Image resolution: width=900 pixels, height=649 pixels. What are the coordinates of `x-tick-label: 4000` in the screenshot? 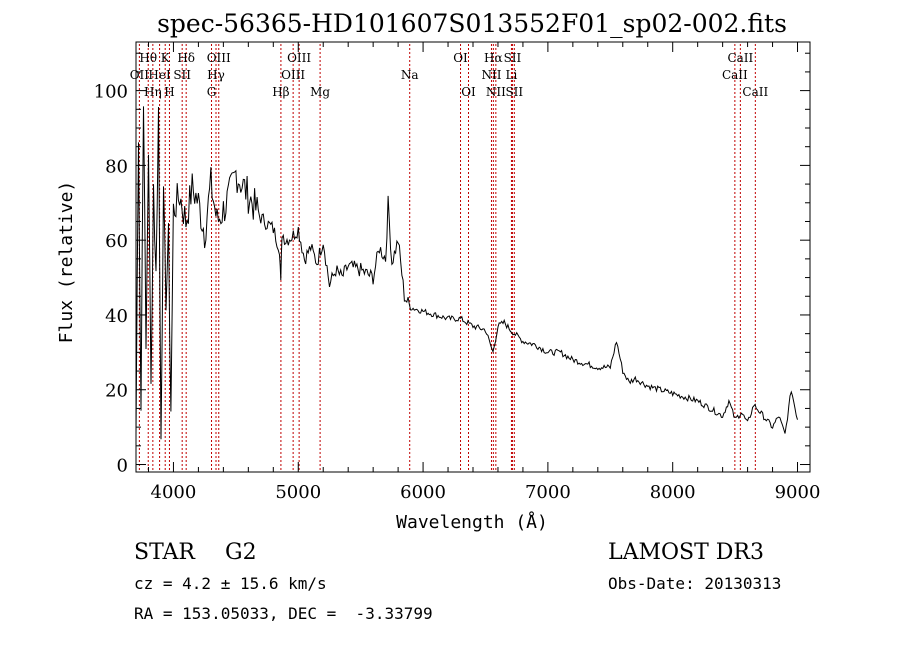 It's located at (174, 492).